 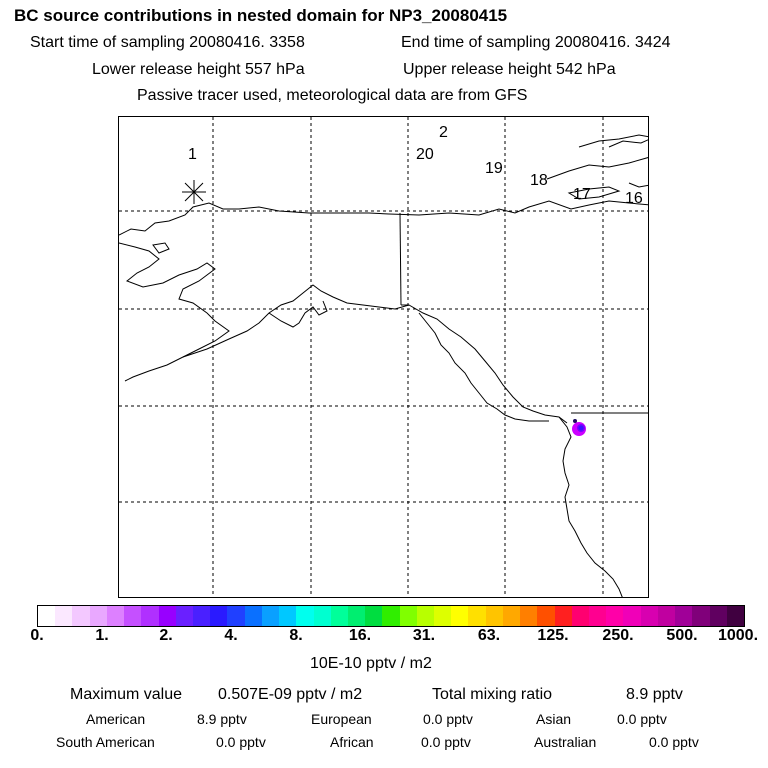 I want to click on release-point-icon, so click(x=194, y=192).